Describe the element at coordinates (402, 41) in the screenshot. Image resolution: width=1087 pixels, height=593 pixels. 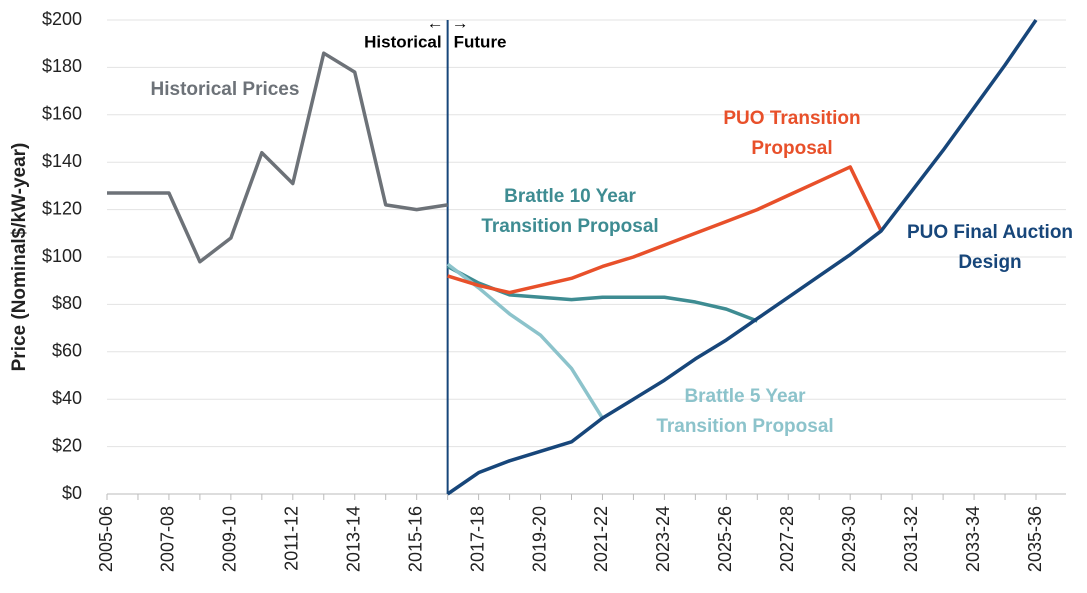
I see `divider-label: Historical` at that location.